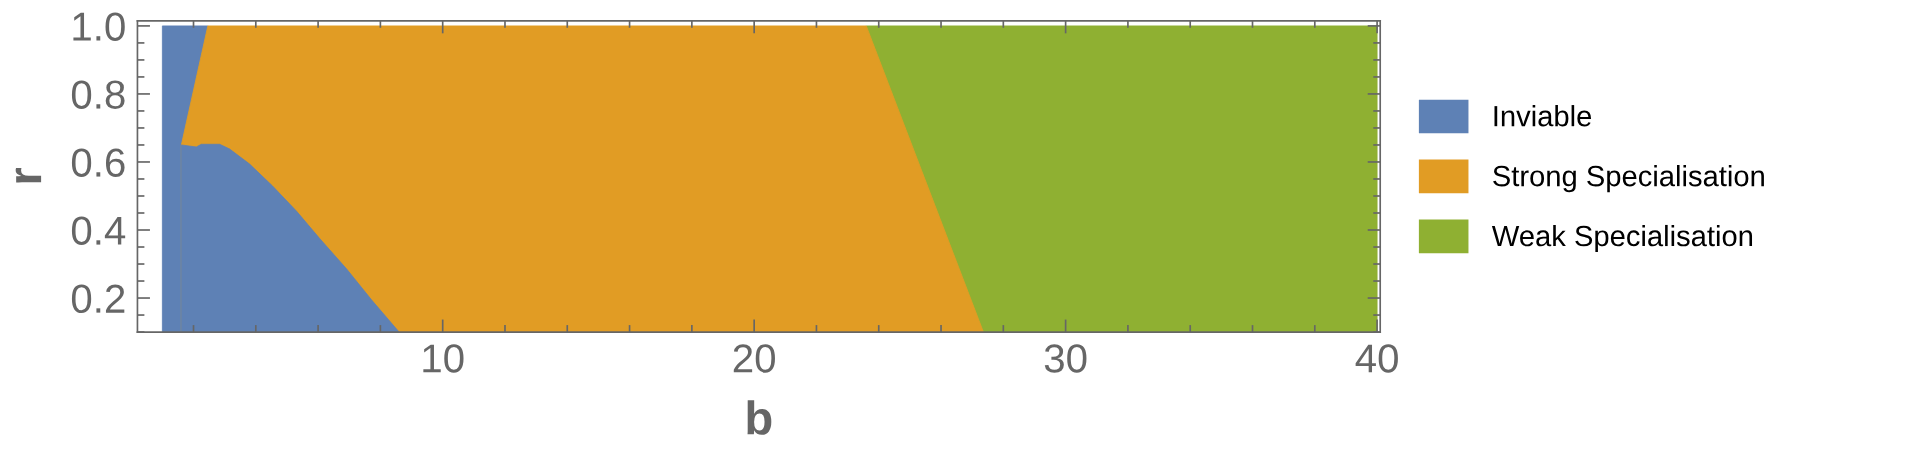  What do you see at coordinates (98, 162) in the screenshot?
I see `y-tick-label: 0.6` at bounding box center [98, 162].